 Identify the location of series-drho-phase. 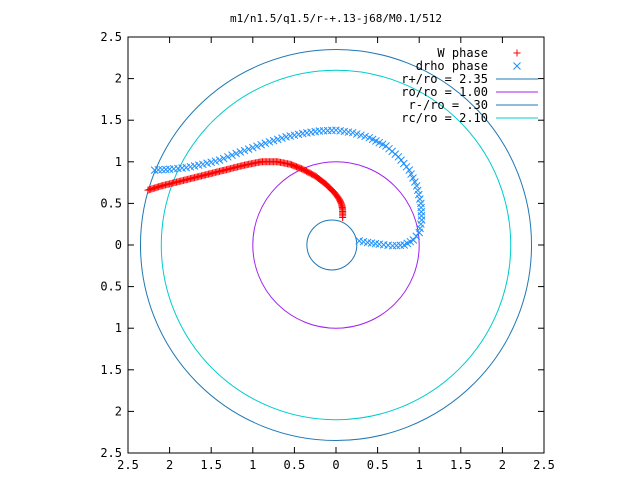
(288, 188).